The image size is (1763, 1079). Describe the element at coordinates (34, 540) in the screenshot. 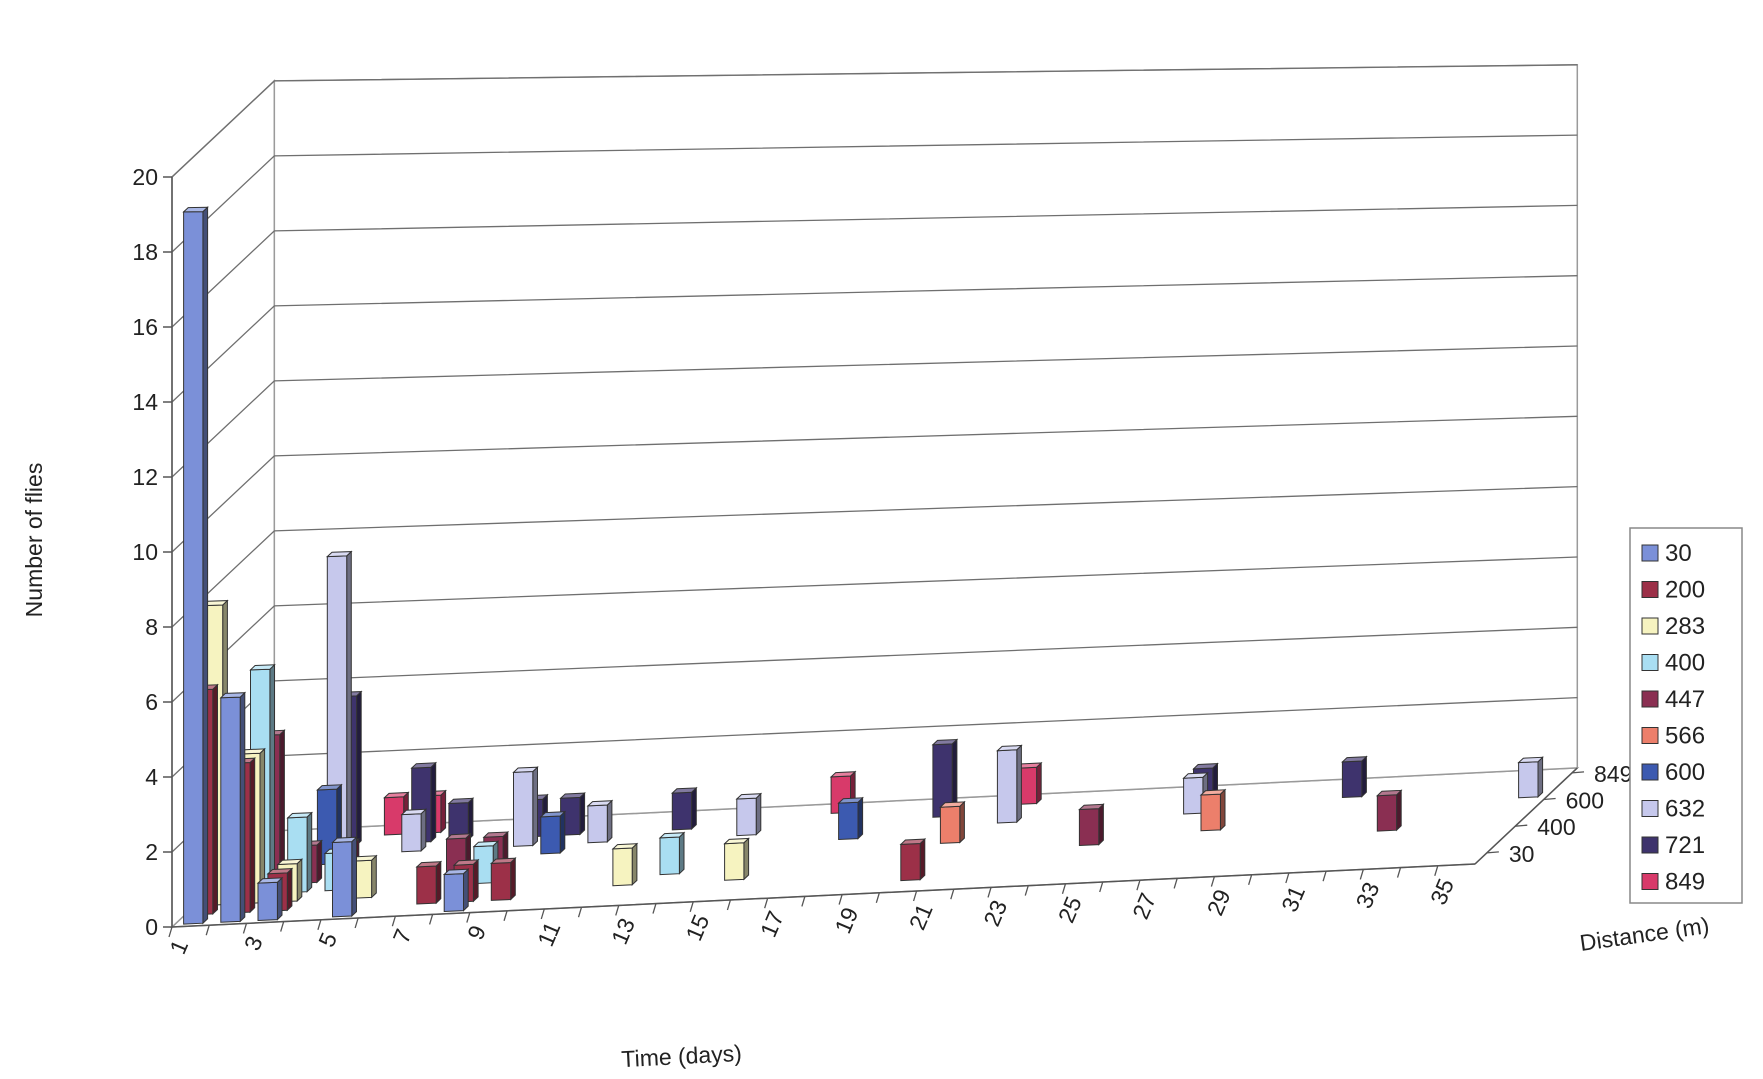

I see `y-axis-title: Number of flies` at that location.